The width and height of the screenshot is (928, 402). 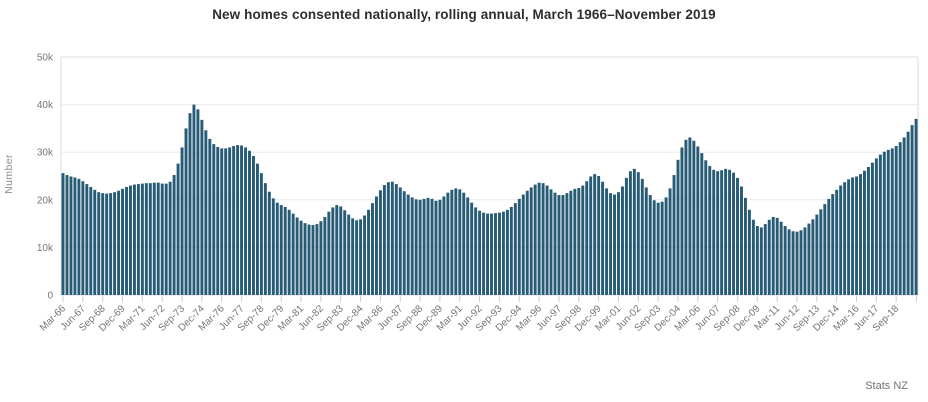 What do you see at coordinates (45, 248) in the screenshot?
I see `y-tick-label: 10k` at bounding box center [45, 248].